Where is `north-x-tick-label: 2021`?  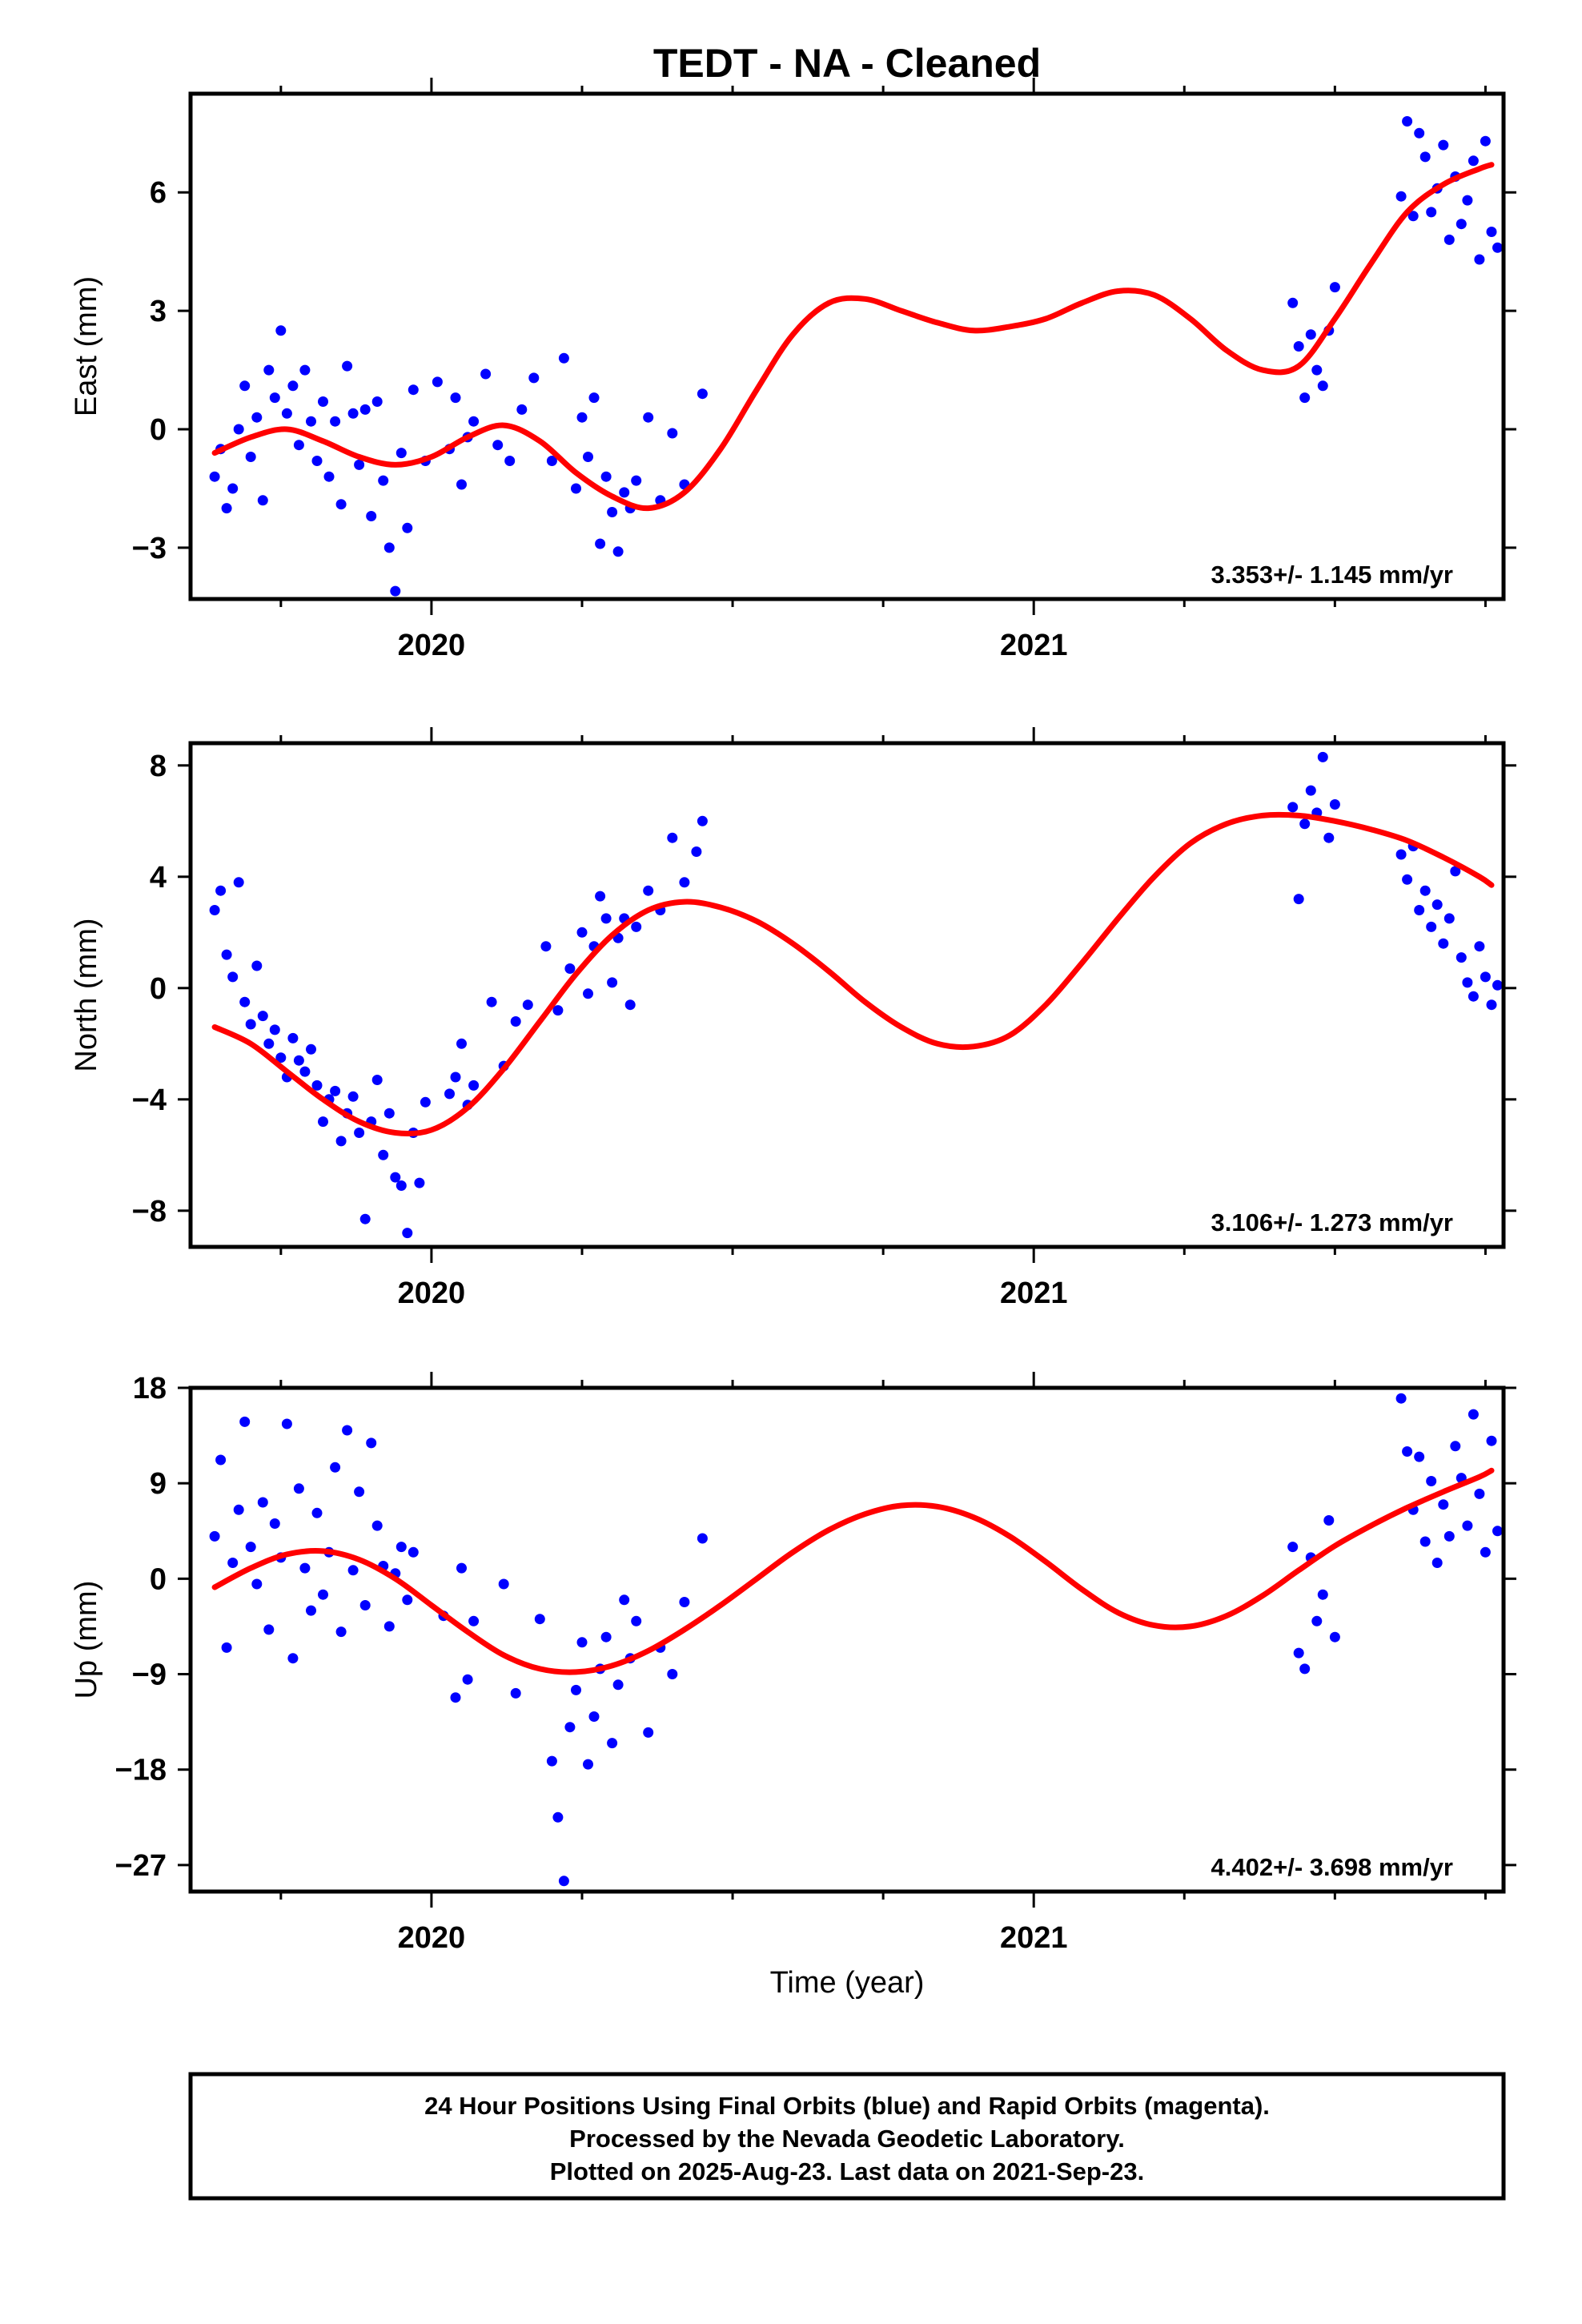
north-x-tick-label: 2021 is located at coordinates (1034, 1294).